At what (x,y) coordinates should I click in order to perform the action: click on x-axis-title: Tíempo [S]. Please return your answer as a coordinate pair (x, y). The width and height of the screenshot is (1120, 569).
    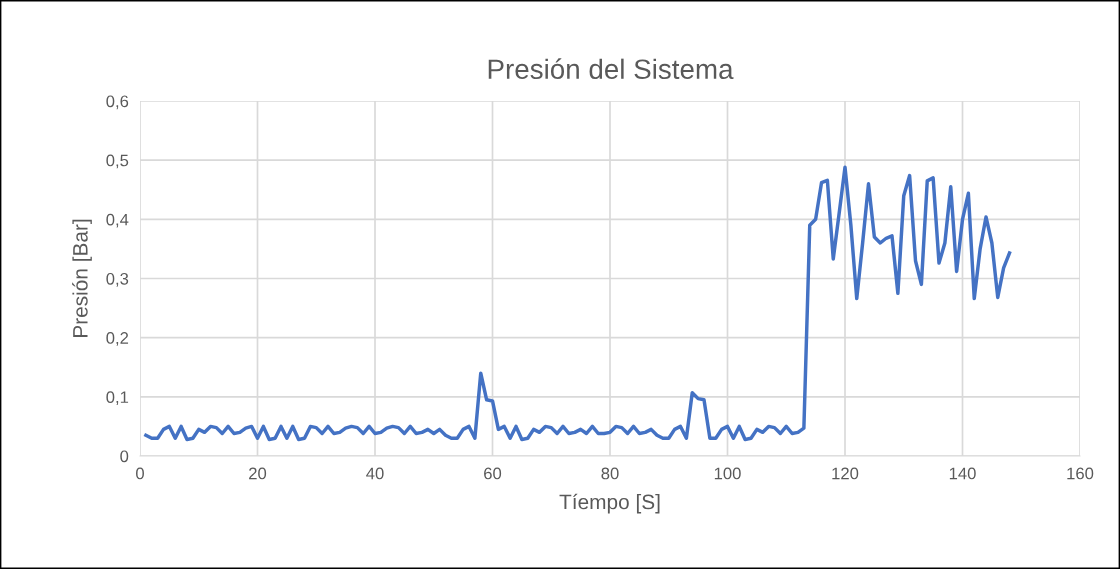
    Looking at the image, I should click on (609, 503).